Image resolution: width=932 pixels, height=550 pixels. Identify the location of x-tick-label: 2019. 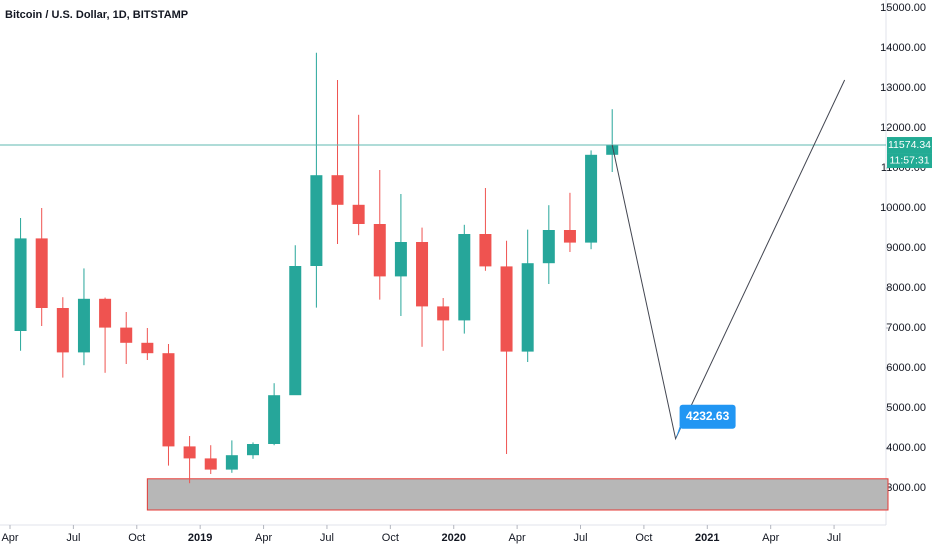
(200, 538).